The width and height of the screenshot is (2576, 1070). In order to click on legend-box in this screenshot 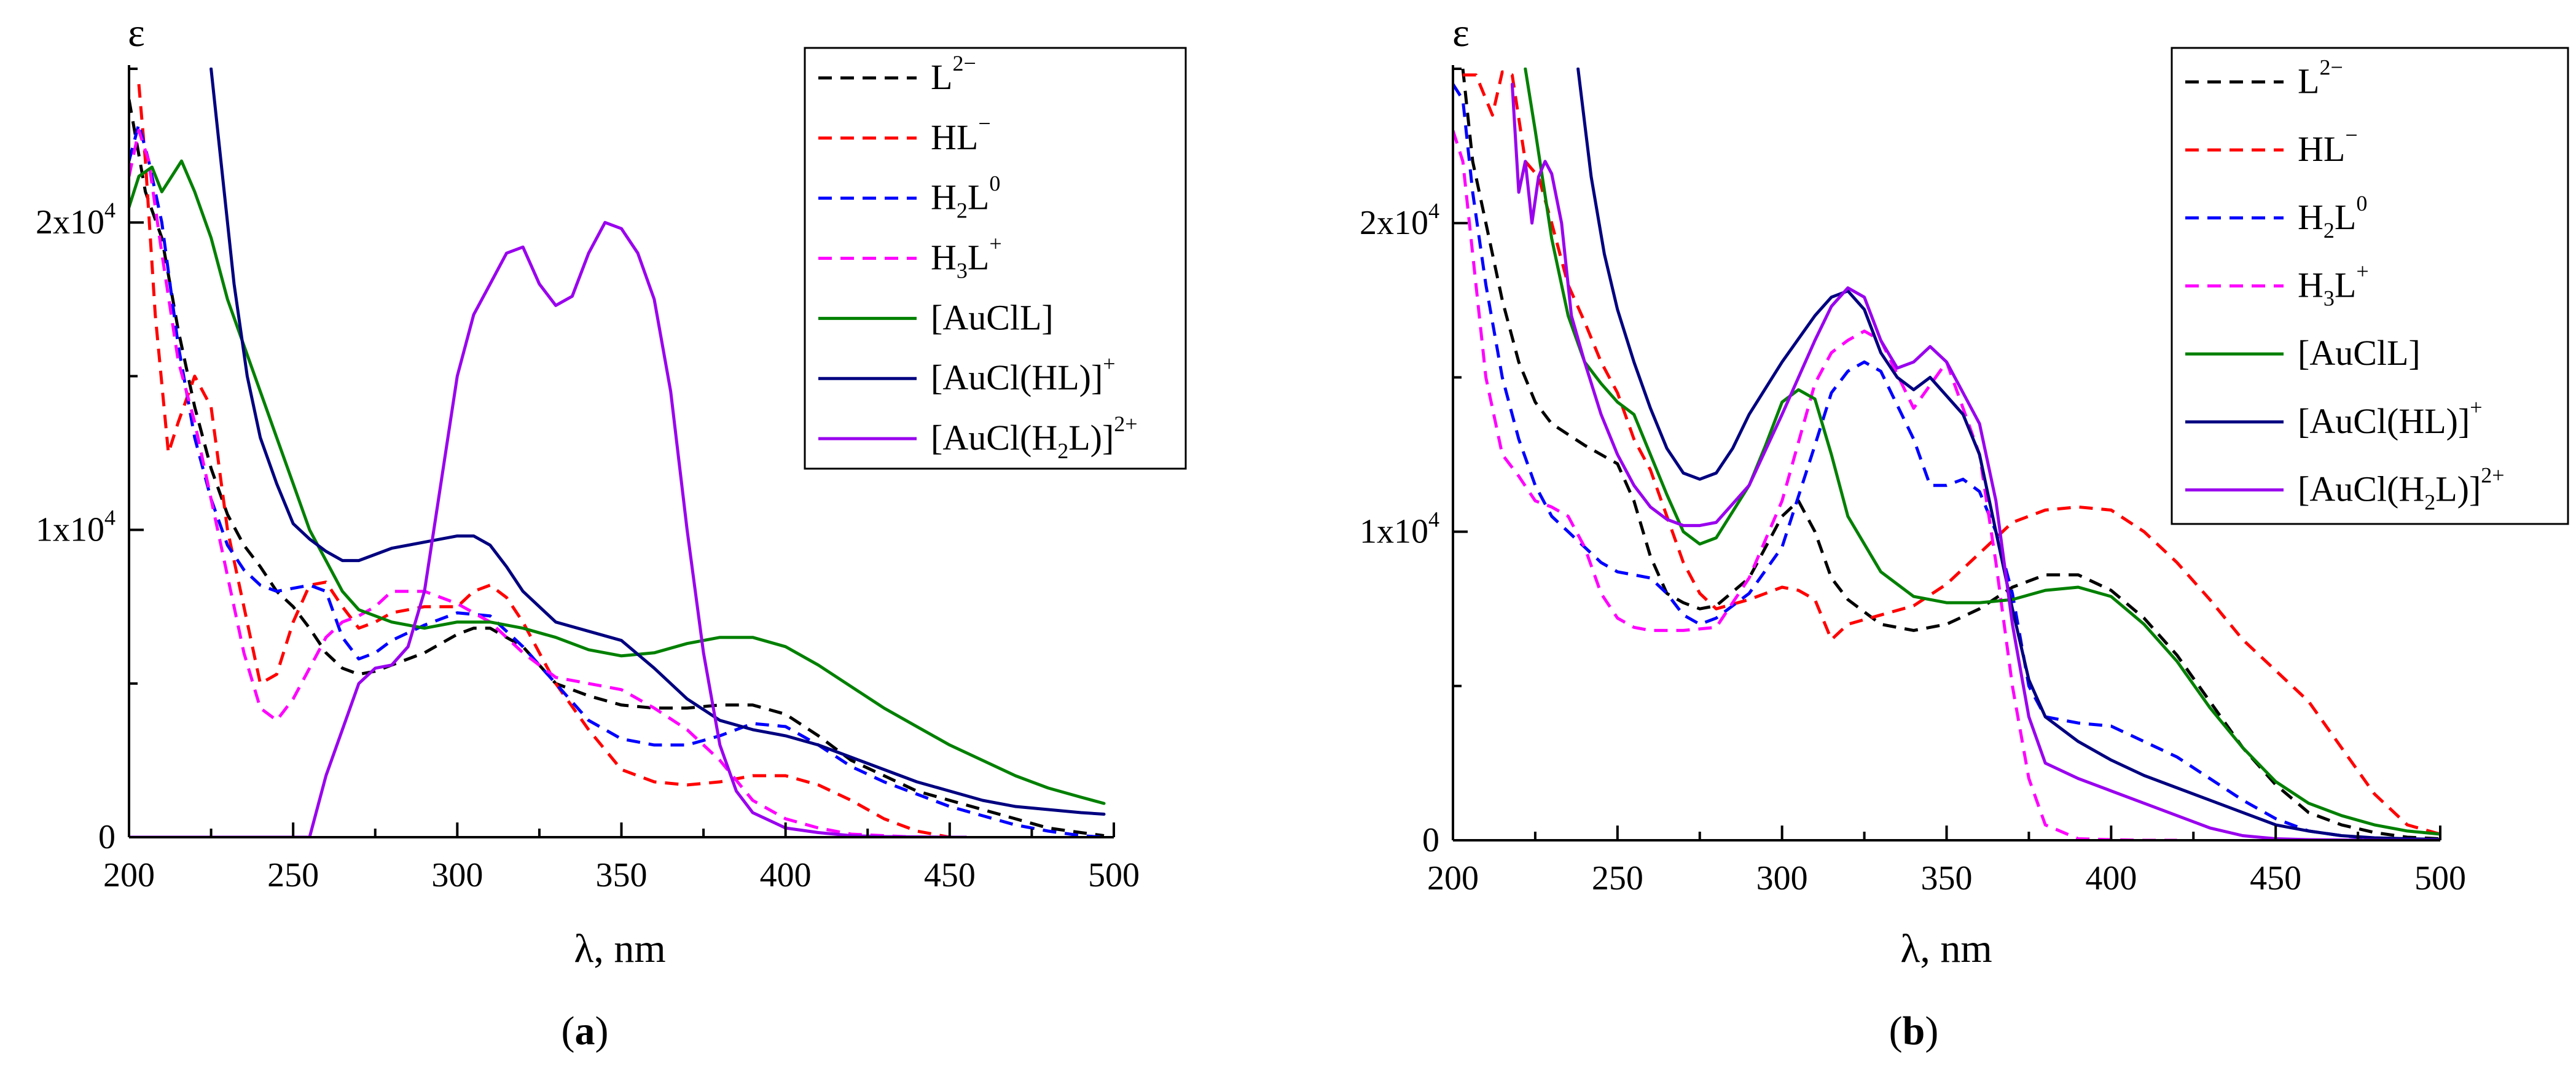, I will do `click(995, 258)`.